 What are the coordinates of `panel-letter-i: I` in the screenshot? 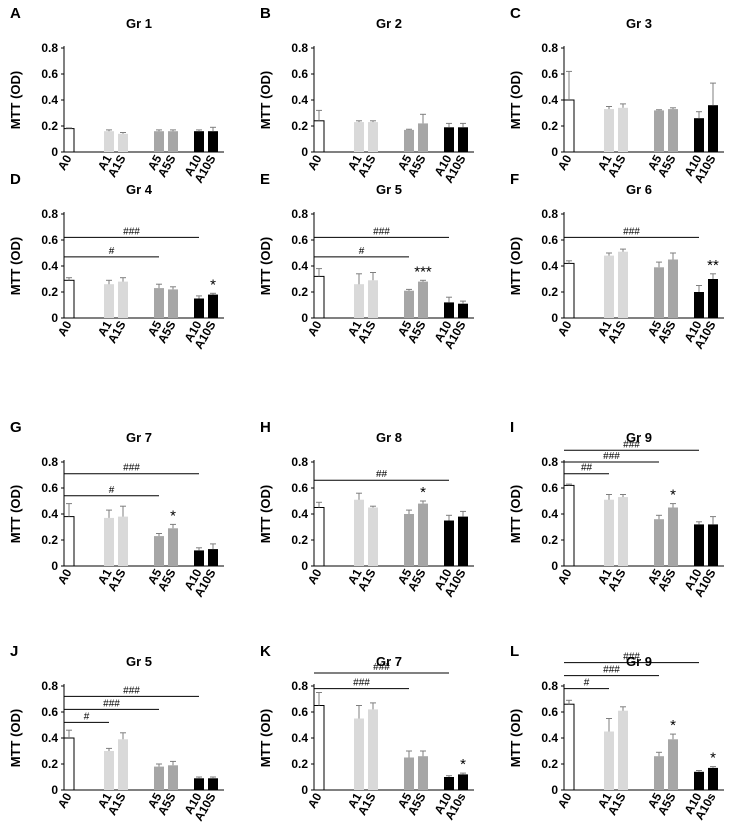 It's located at (512, 427).